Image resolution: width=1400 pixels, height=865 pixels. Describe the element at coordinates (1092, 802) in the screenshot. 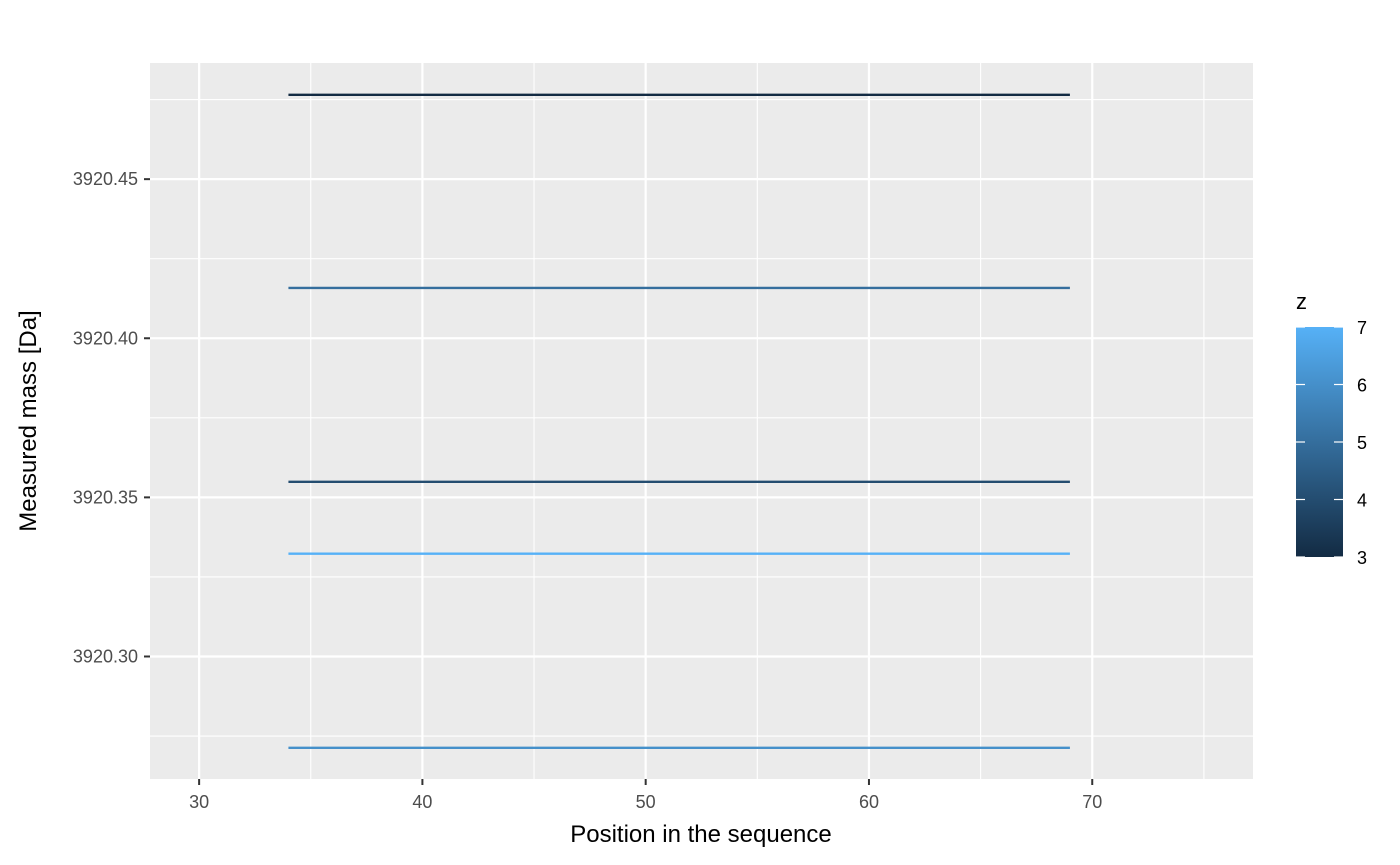

I see `x-tick-label: 70` at that location.